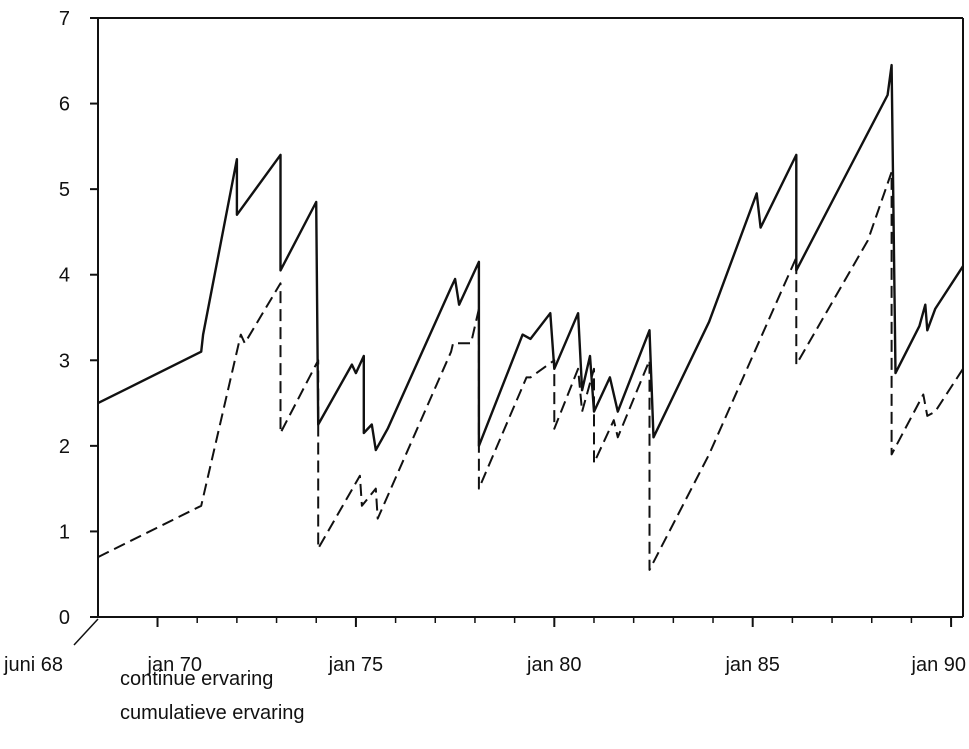 This screenshot has height=749, width=969. What do you see at coordinates (64, 532) in the screenshot?
I see `y-tick-label: 1` at bounding box center [64, 532].